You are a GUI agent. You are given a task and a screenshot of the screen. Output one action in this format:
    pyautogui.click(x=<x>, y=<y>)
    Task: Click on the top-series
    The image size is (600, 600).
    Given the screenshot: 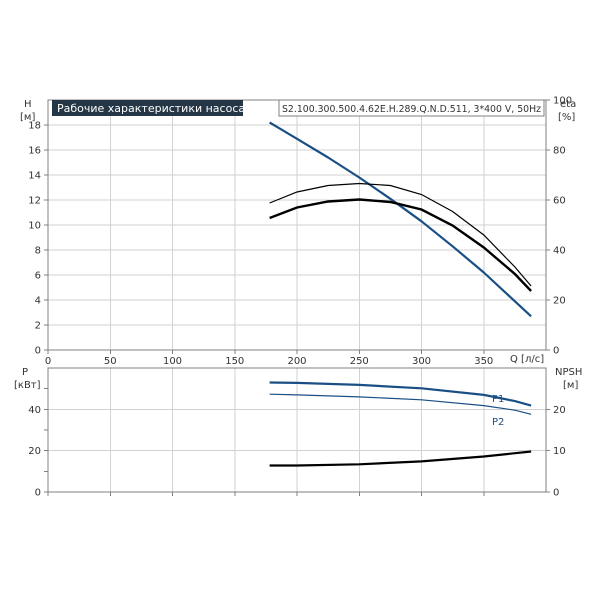 What is the action you would take?
    pyautogui.click(x=400, y=219)
    